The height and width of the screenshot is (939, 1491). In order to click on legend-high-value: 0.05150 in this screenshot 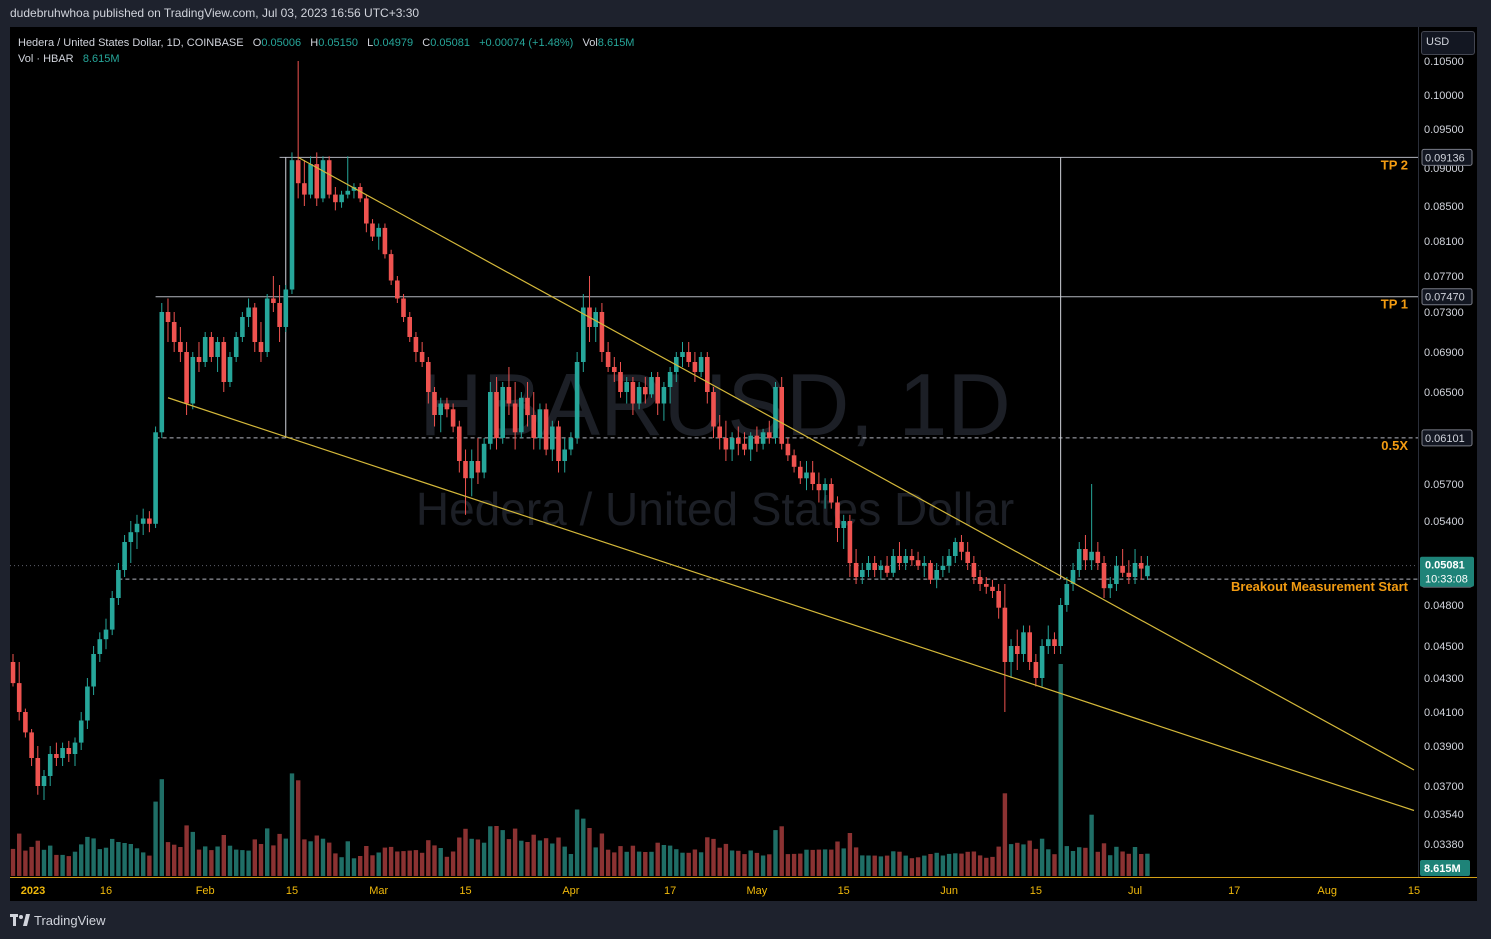, I will do `click(338, 43)`.